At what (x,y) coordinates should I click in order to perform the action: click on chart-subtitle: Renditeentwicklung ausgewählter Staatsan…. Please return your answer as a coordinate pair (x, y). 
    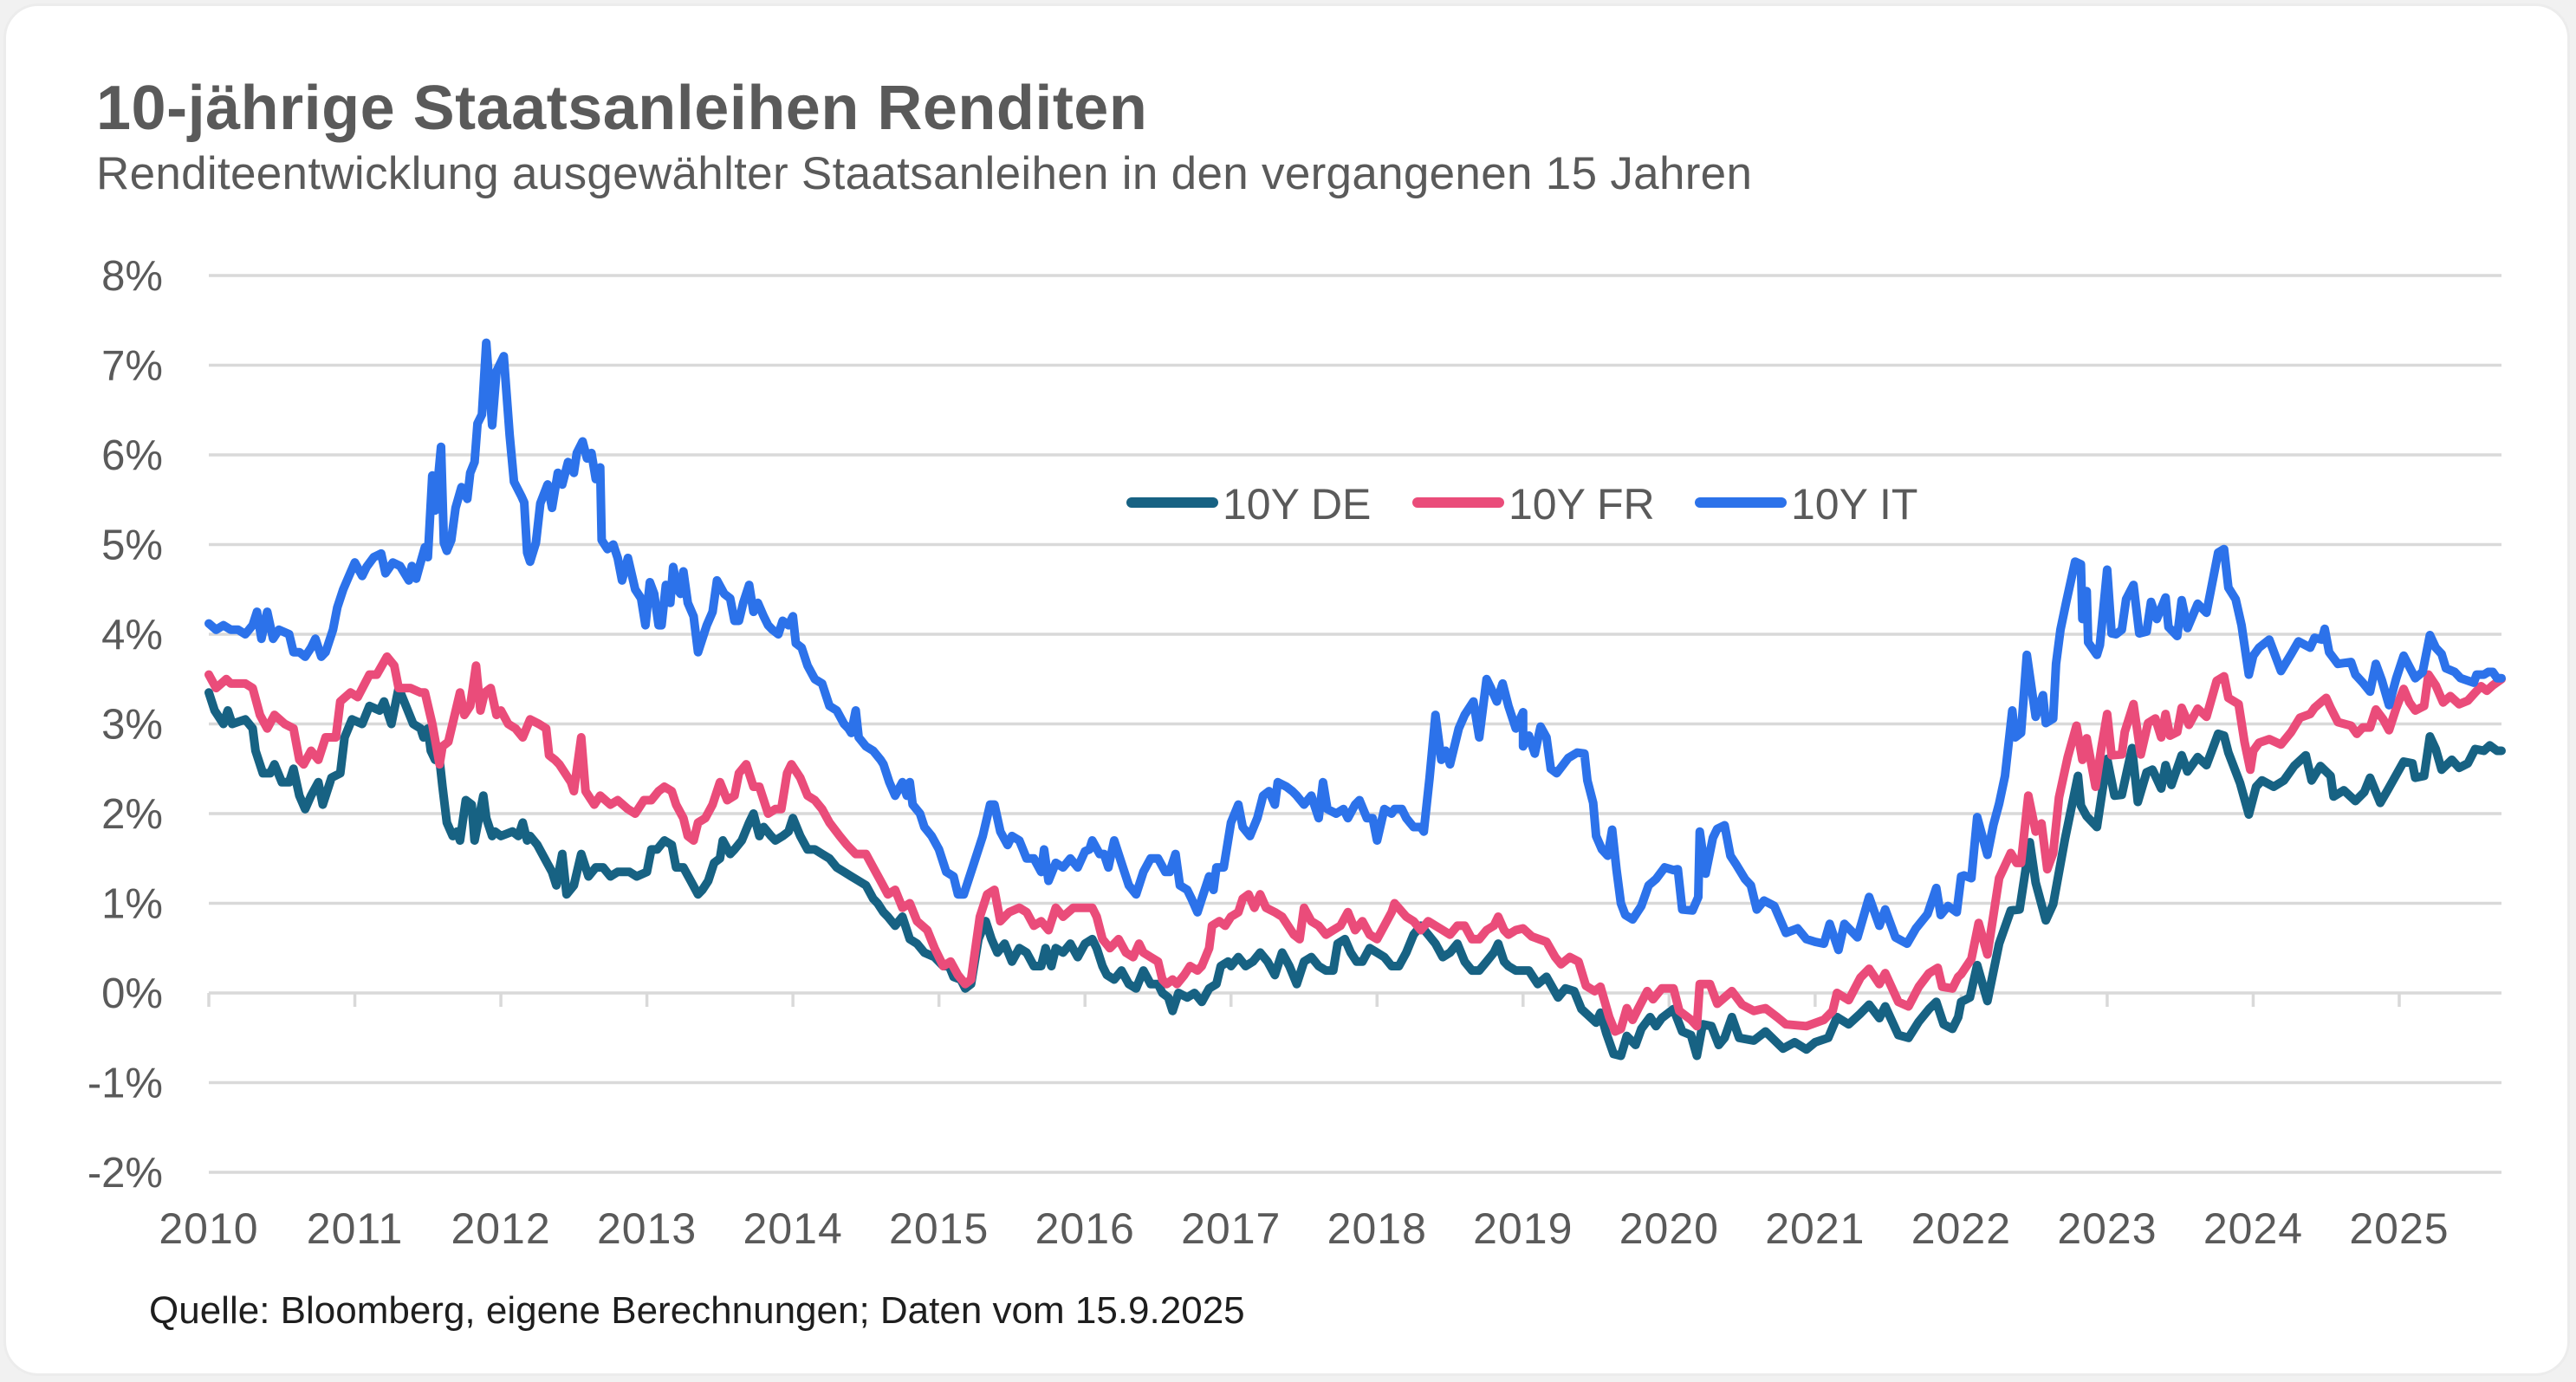
    Looking at the image, I should click on (925, 173).